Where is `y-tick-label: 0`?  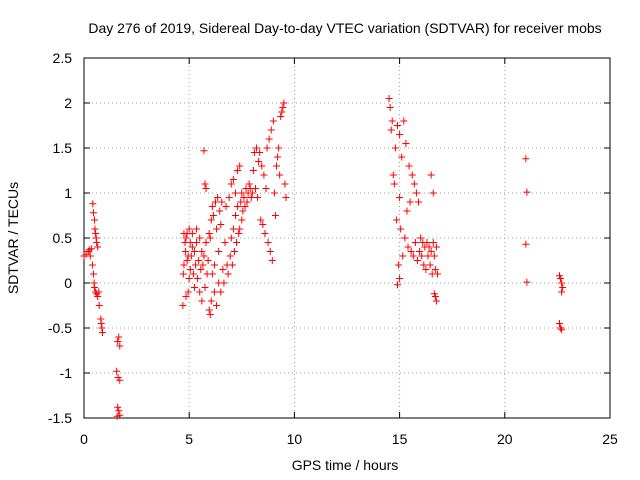 y-tick-label: 0 is located at coordinates (68, 283).